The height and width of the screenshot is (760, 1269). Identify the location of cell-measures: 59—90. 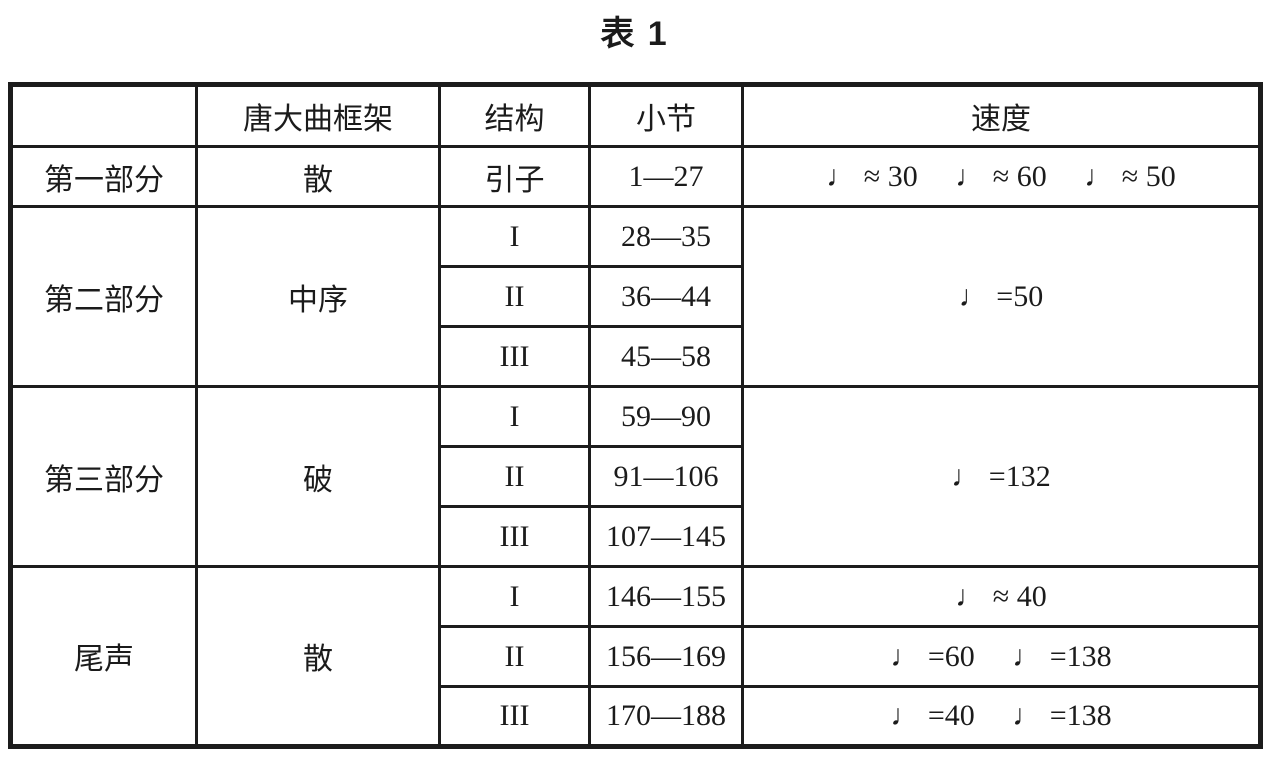
(666, 416).